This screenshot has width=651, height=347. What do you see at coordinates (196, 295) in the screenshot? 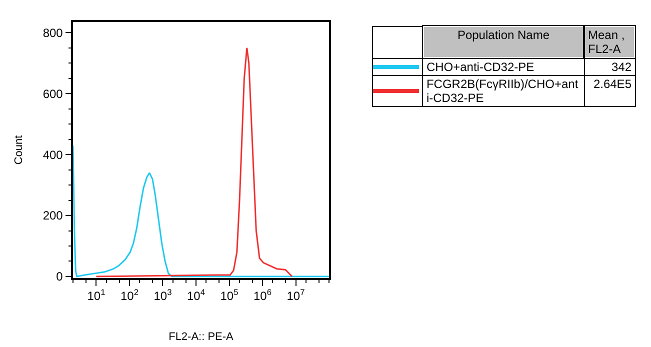
I see `x-tick-label: 10$^{4}$` at bounding box center [196, 295].